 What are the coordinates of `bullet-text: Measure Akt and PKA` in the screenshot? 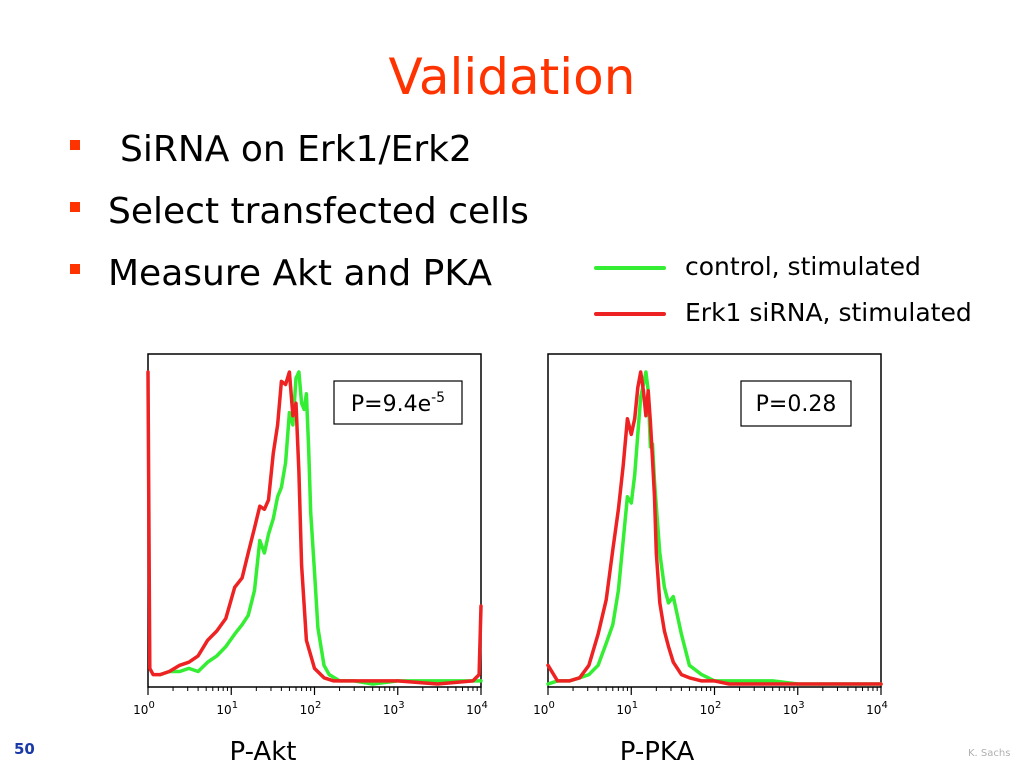 It's located at (300, 273).